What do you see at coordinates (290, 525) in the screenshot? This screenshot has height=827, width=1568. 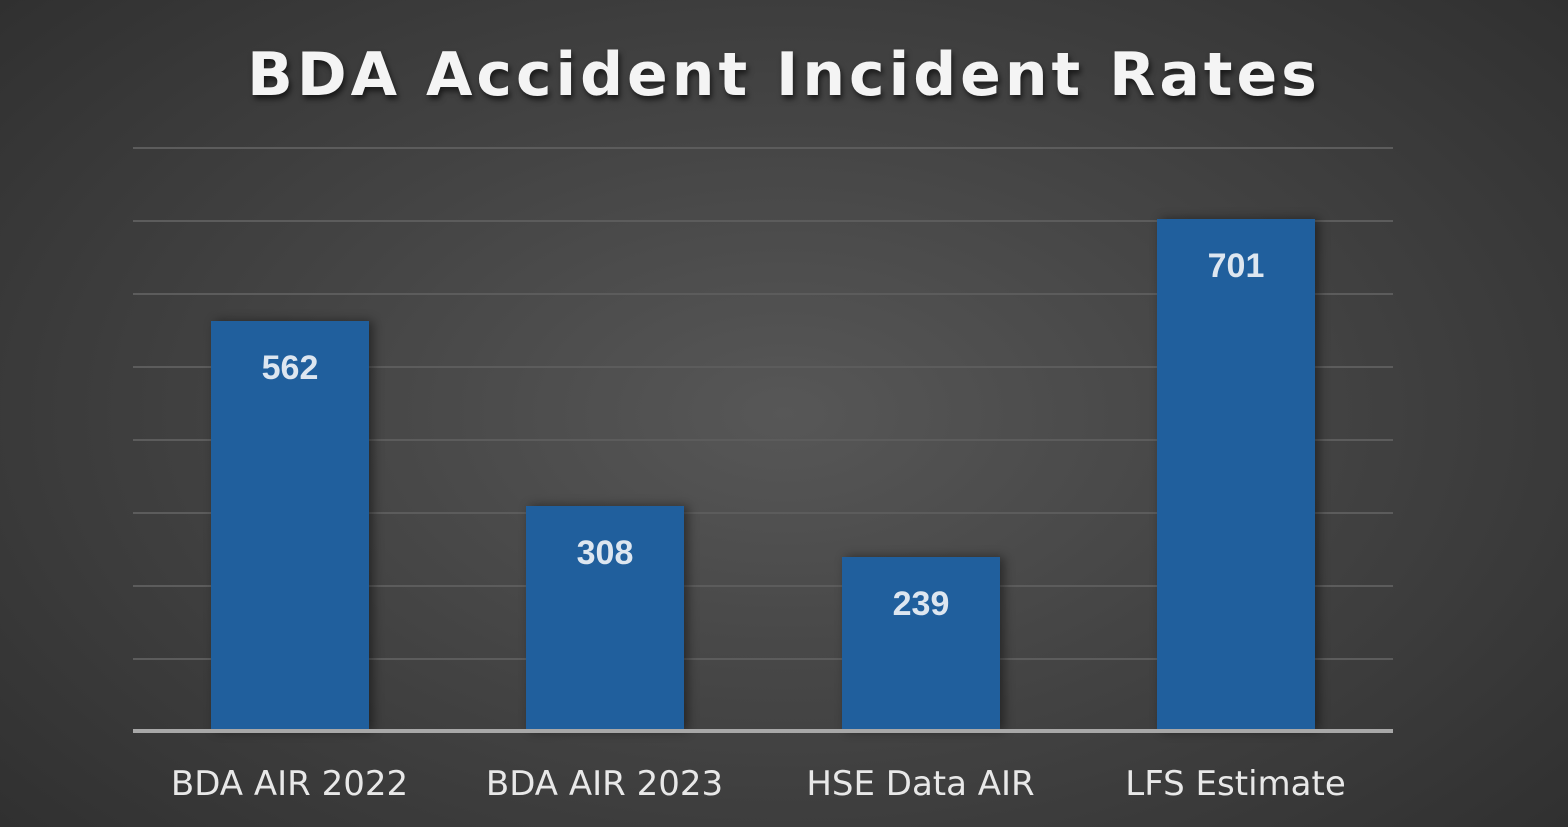 I see `bar-bda-air-2022: 562` at bounding box center [290, 525].